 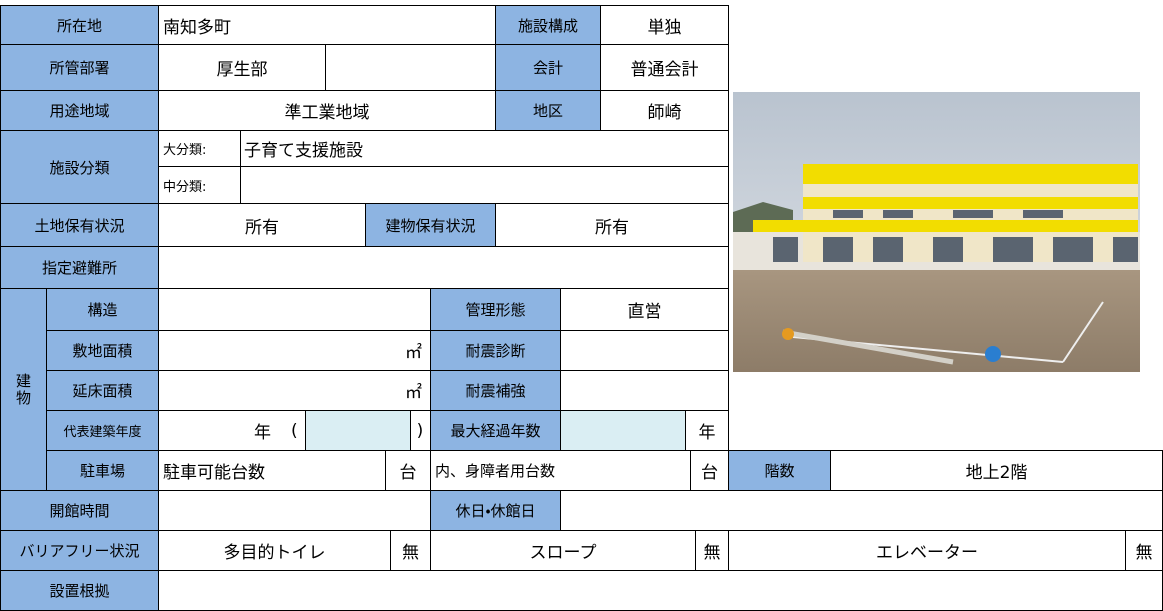 What do you see at coordinates (274, 550) in the screenshot?
I see `value-cell: 多目的トイレ` at bounding box center [274, 550].